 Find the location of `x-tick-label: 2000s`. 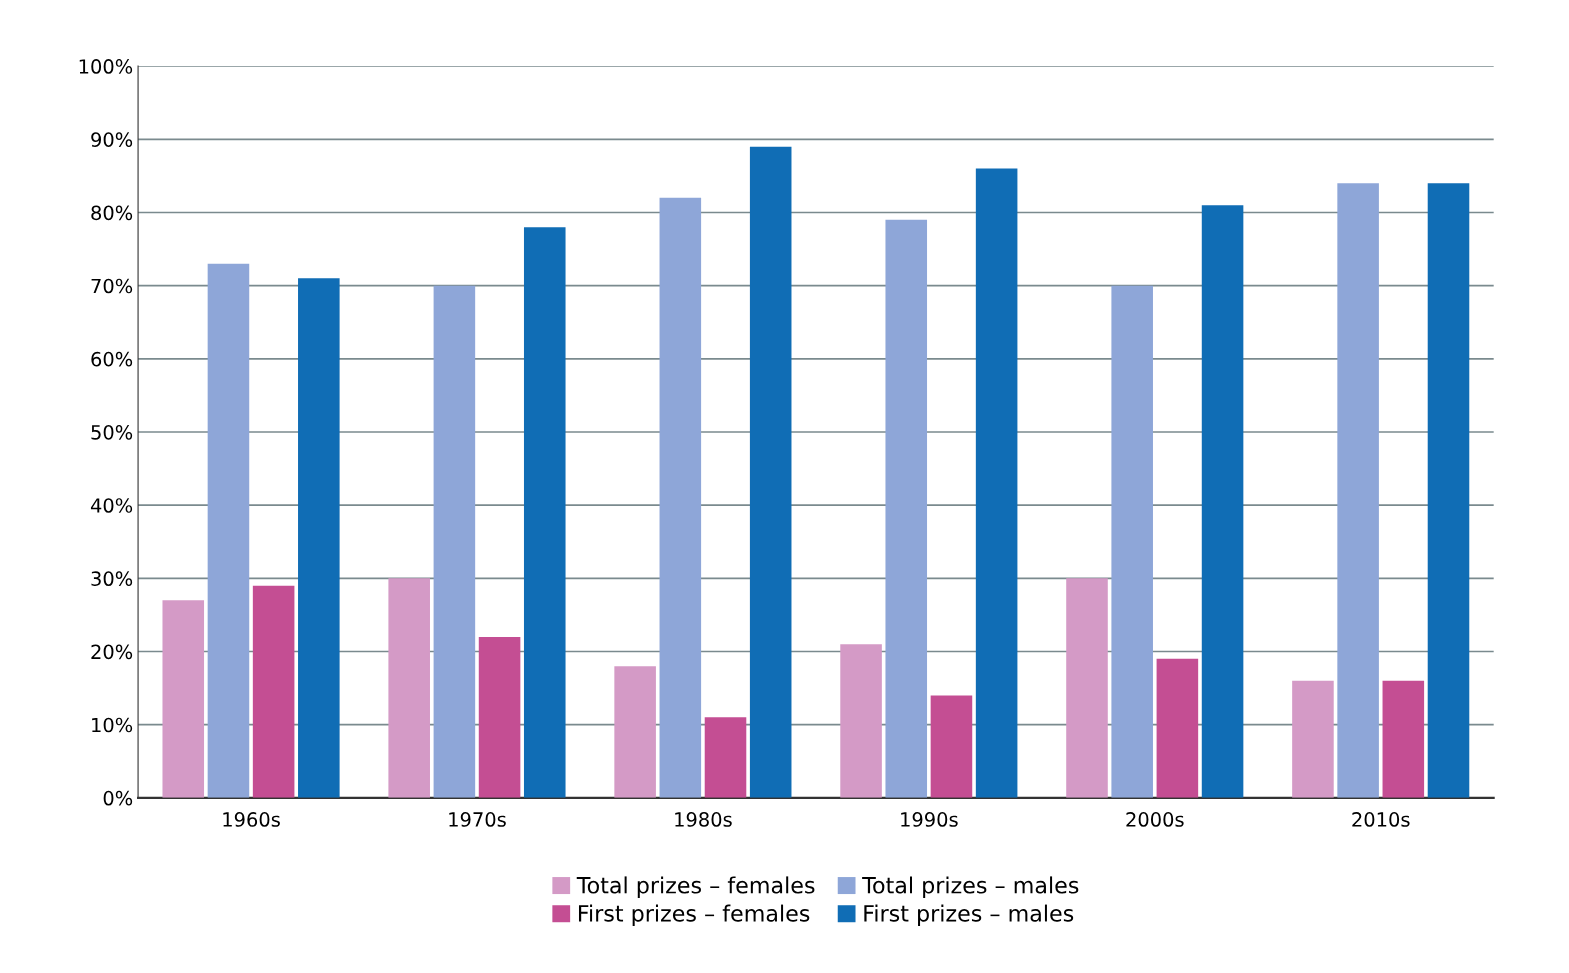

x-tick-label: 2000s is located at coordinates (1155, 819).